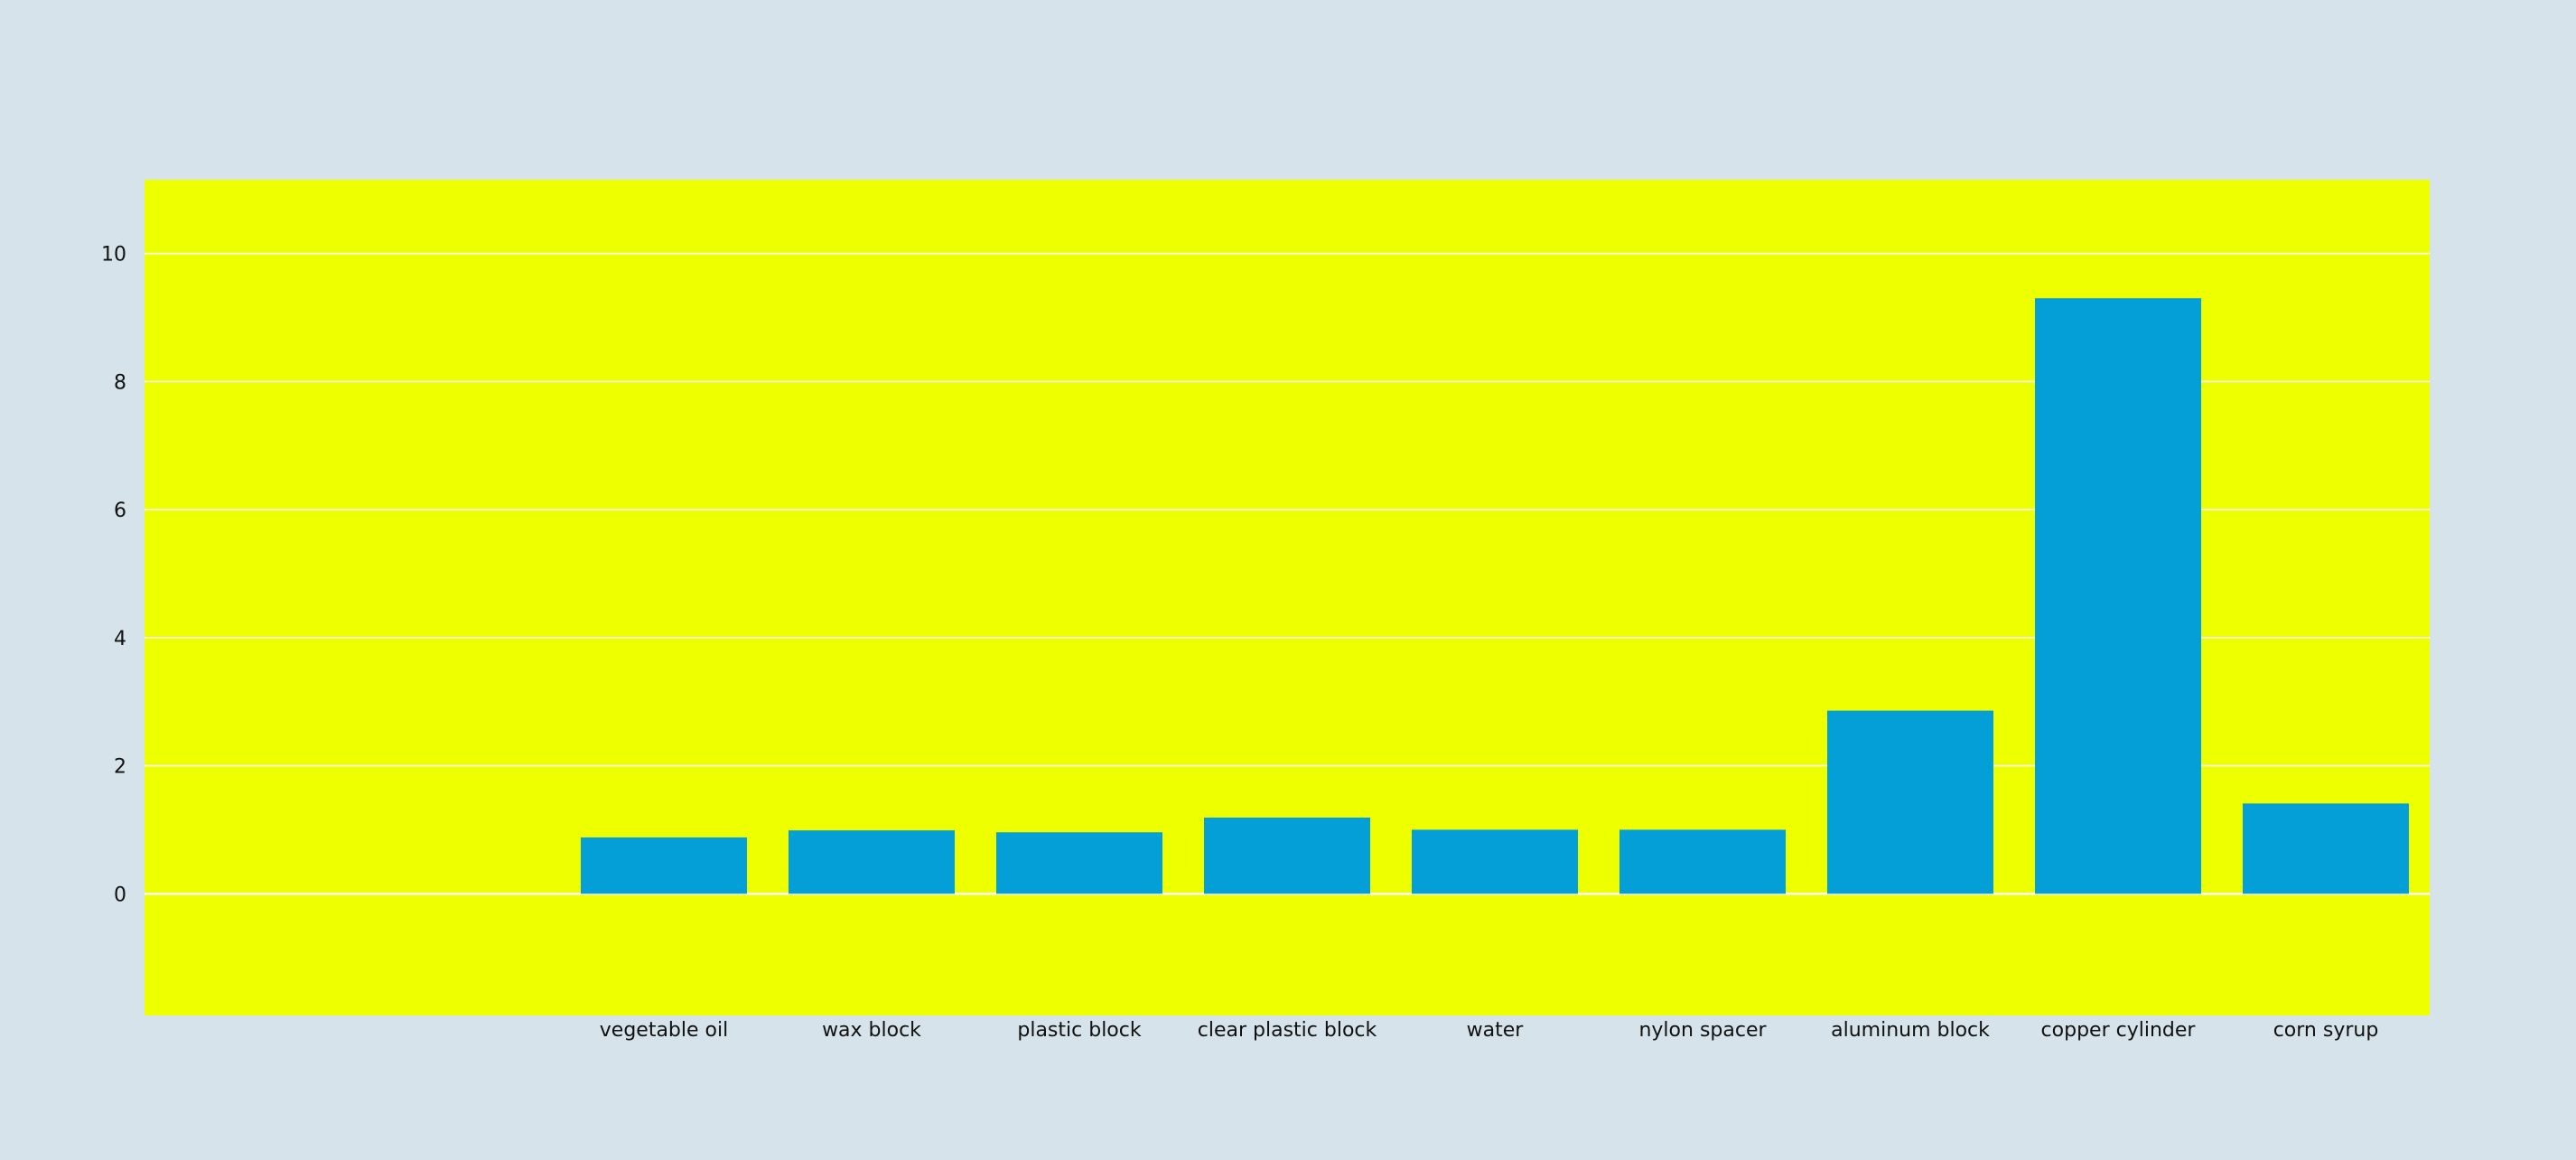  What do you see at coordinates (1702, 1030) in the screenshot?
I see `x-tick-label: nylon spacer` at bounding box center [1702, 1030].